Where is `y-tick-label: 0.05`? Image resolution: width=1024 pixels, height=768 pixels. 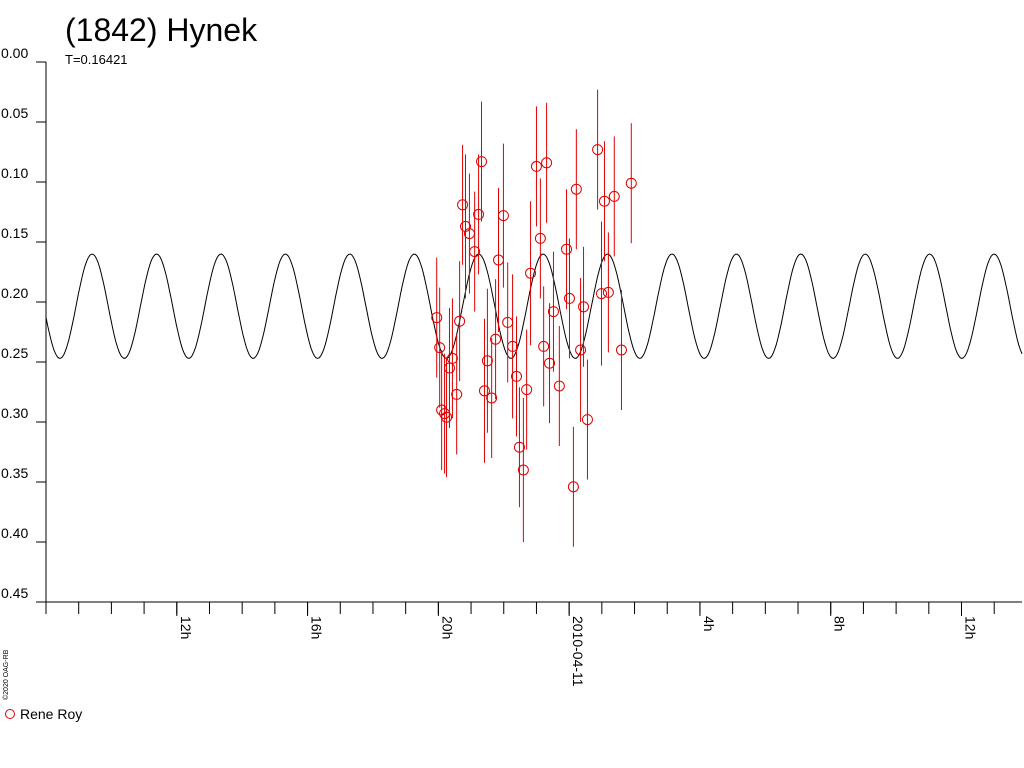 y-tick-label: 0.05 is located at coordinates (14, 113).